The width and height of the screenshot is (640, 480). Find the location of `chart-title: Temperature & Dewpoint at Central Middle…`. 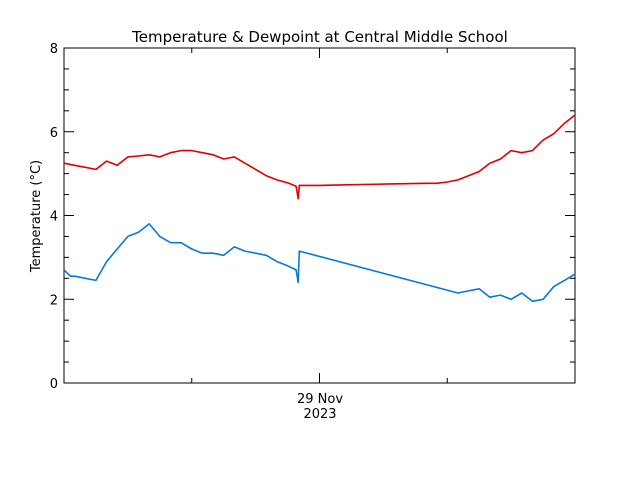

chart-title: Temperature & Dewpoint at Central Middle… is located at coordinates (319, 37).